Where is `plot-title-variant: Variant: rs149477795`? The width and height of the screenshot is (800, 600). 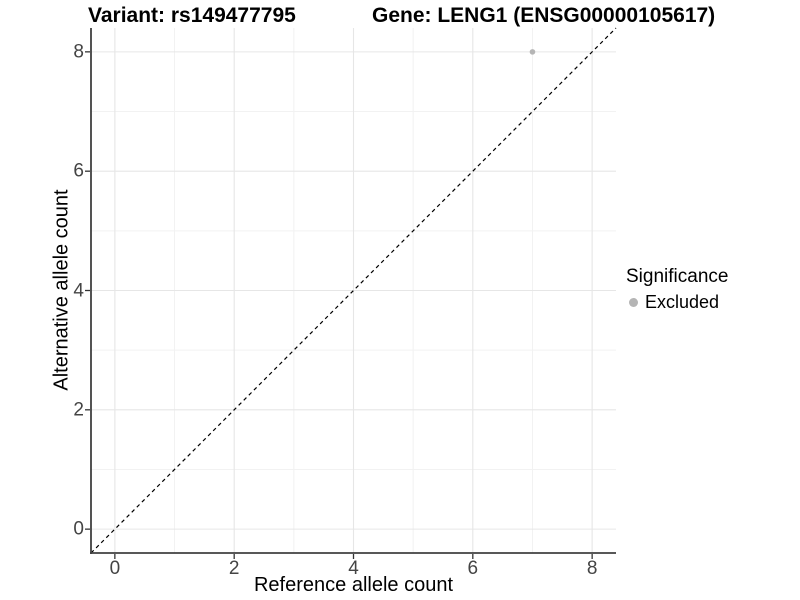 plot-title-variant: Variant: rs149477795 is located at coordinates (192, 15).